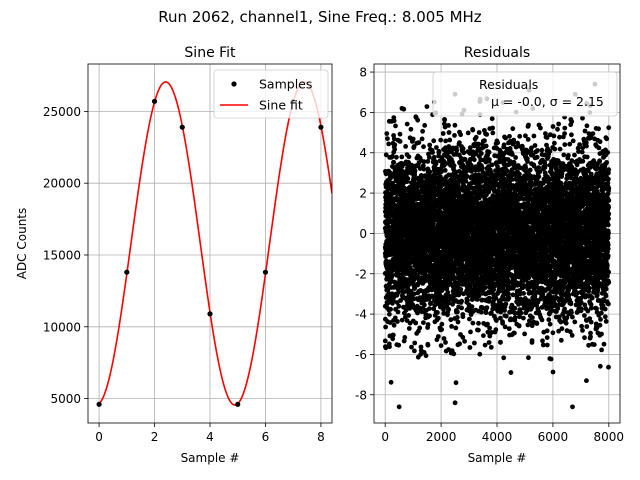  I want to click on x-tick-label: 4000, so click(497, 437).